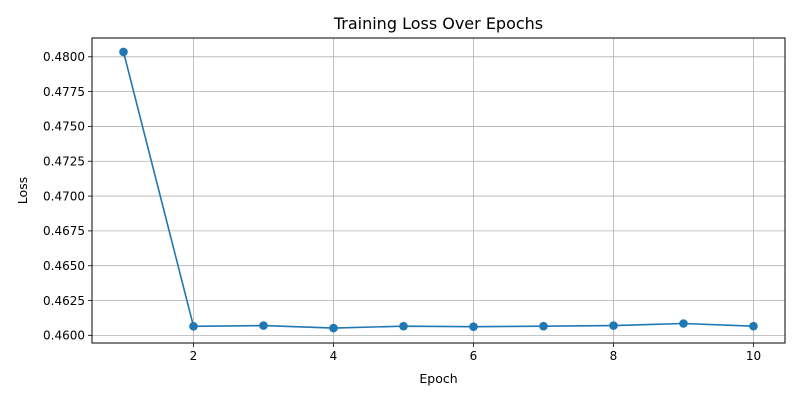 This screenshot has width=800, height=404. Describe the element at coordinates (64, 196) in the screenshot. I see `y-tick-label: 0.4700` at that location.